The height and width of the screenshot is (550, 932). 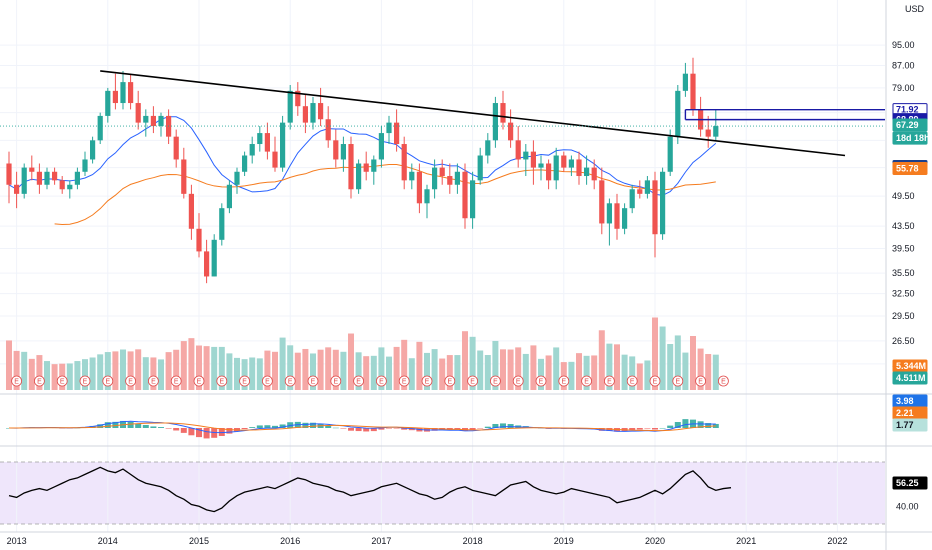 I want to click on currency-label: USD, so click(x=915, y=9).